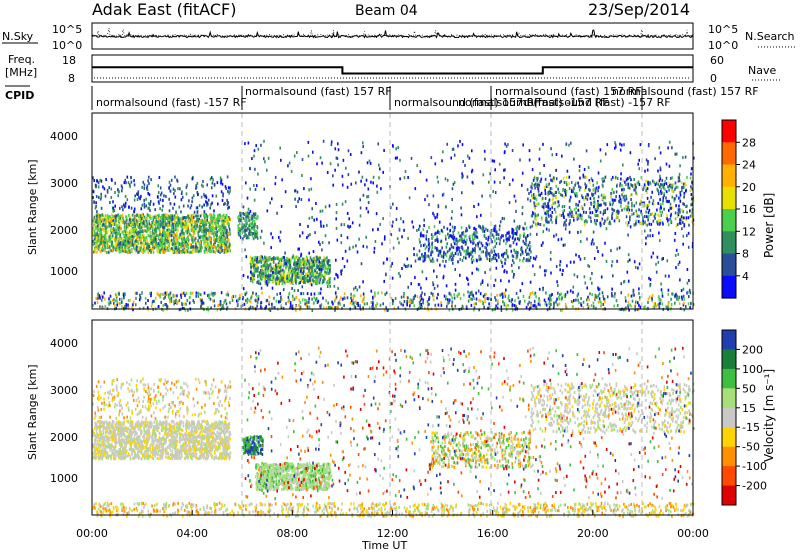 The image size is (800, 554). What do you see at coordinates (392, 33) in the screenshot?
I see `noise-series` at bounding box center [392, 33].